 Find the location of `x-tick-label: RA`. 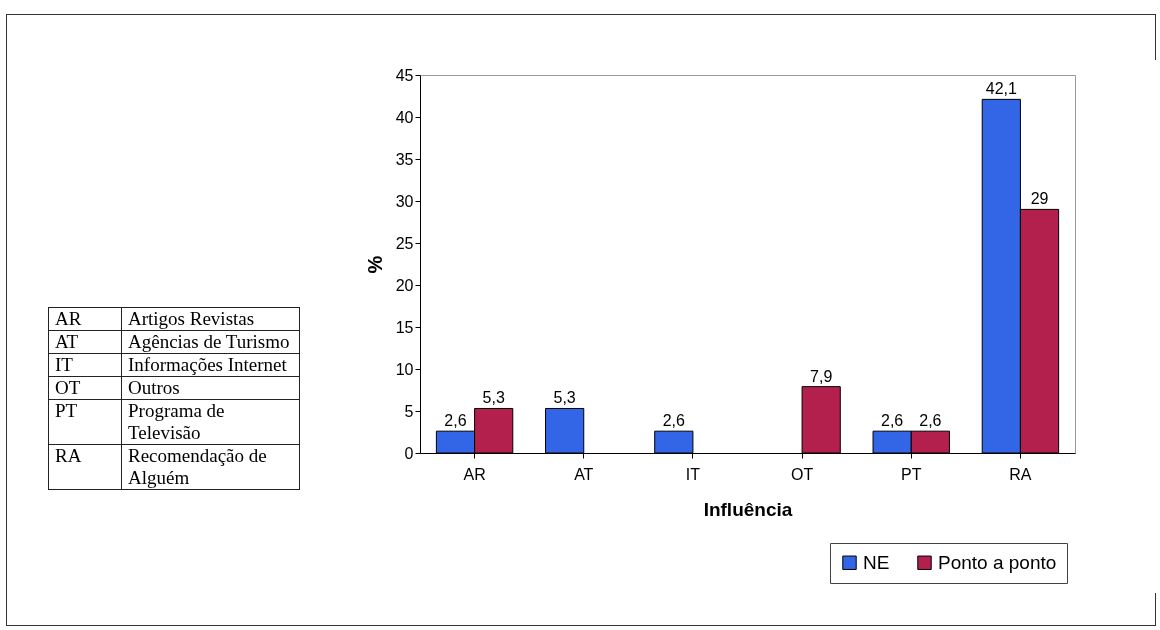

x-tick-label: RA is located at coordinates (1020, 474).